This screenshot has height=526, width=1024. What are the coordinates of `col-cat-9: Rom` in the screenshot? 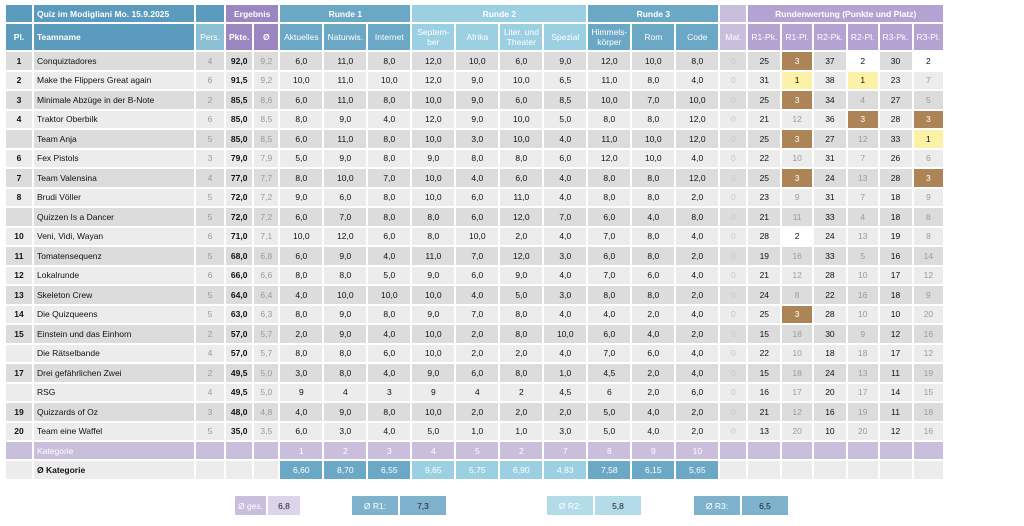 It's located at (653, 38).